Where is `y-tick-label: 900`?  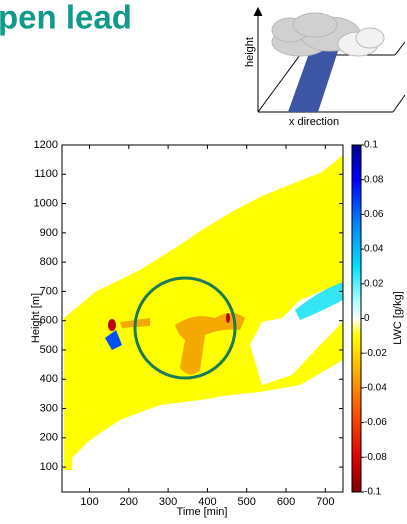 y-tick-label: 900 is located at coordinates (49, 233).